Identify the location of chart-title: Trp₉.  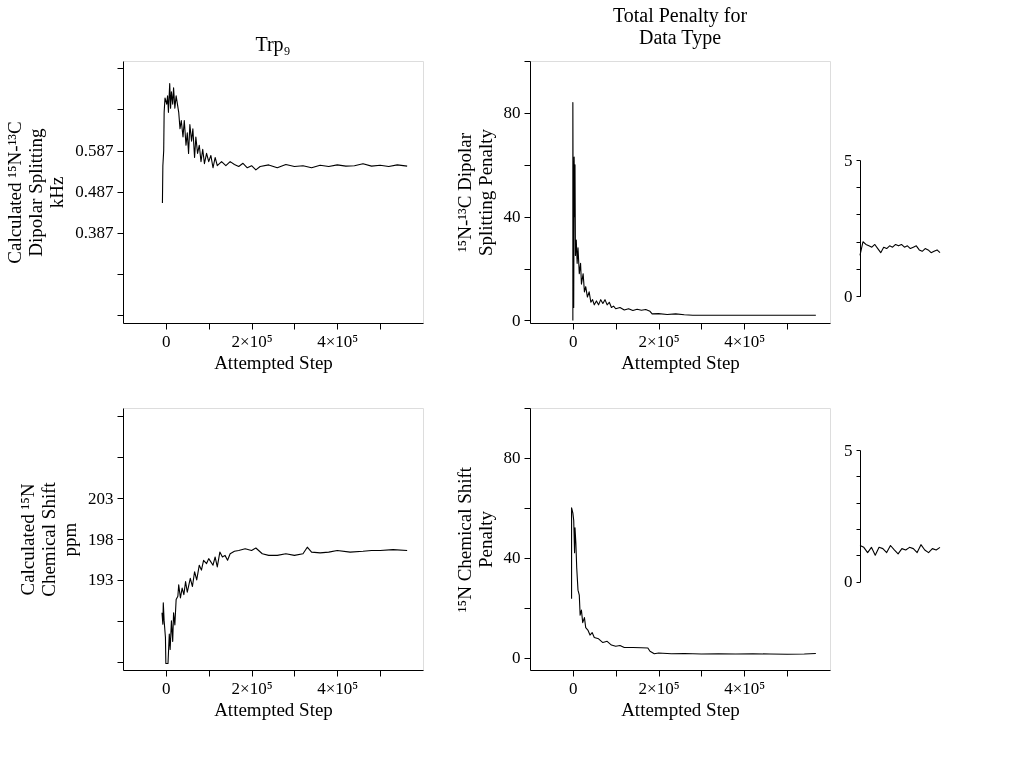
(273, 45).